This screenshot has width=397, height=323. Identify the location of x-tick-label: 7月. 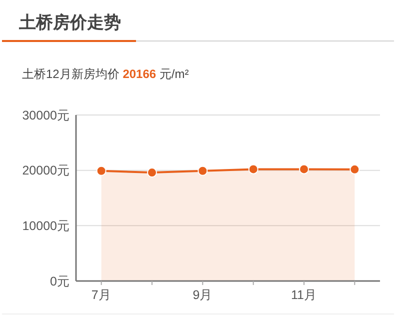
(101, 295).